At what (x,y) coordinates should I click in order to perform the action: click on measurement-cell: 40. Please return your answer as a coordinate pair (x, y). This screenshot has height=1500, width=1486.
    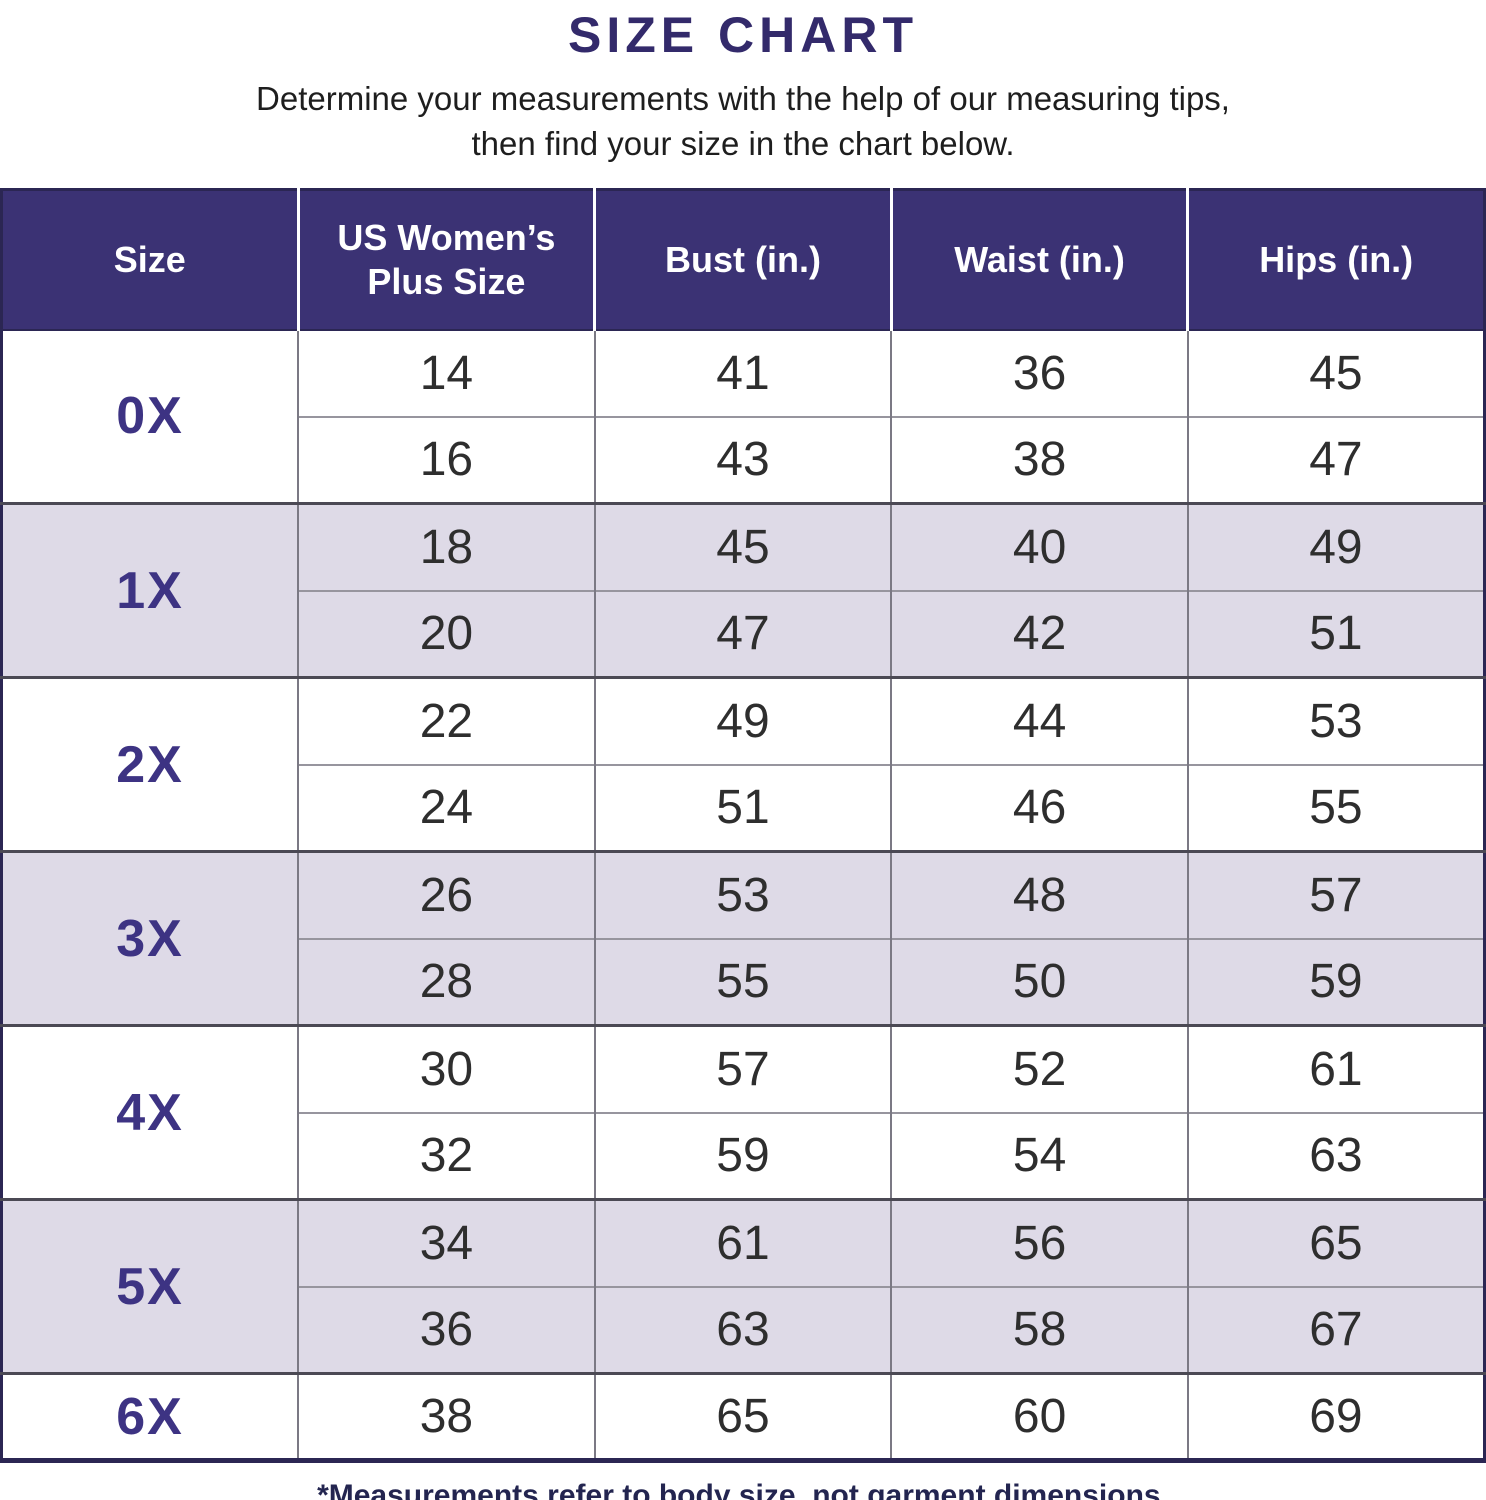
    Looking at the image, I should click on (1040, 547).